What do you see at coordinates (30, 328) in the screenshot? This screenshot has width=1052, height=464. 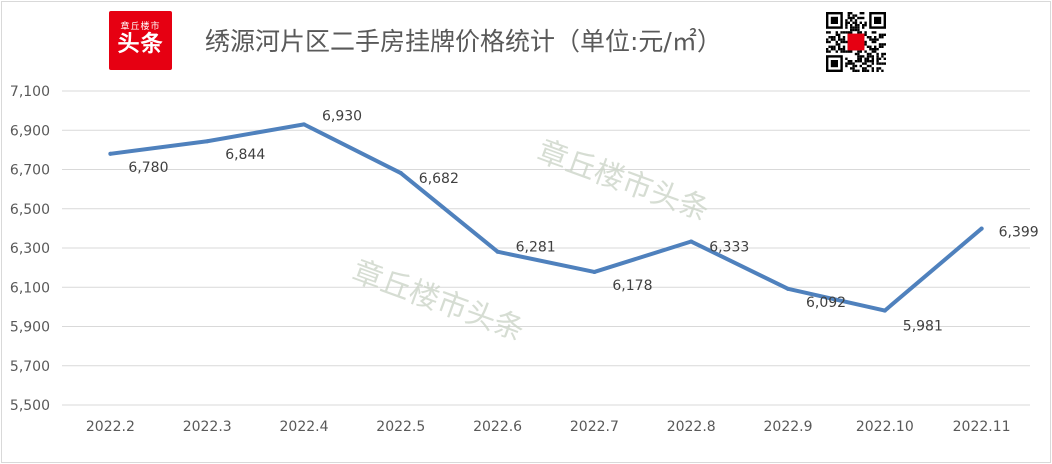 I see `y-tick-label: 5,900` at bounding box center [30, 328].